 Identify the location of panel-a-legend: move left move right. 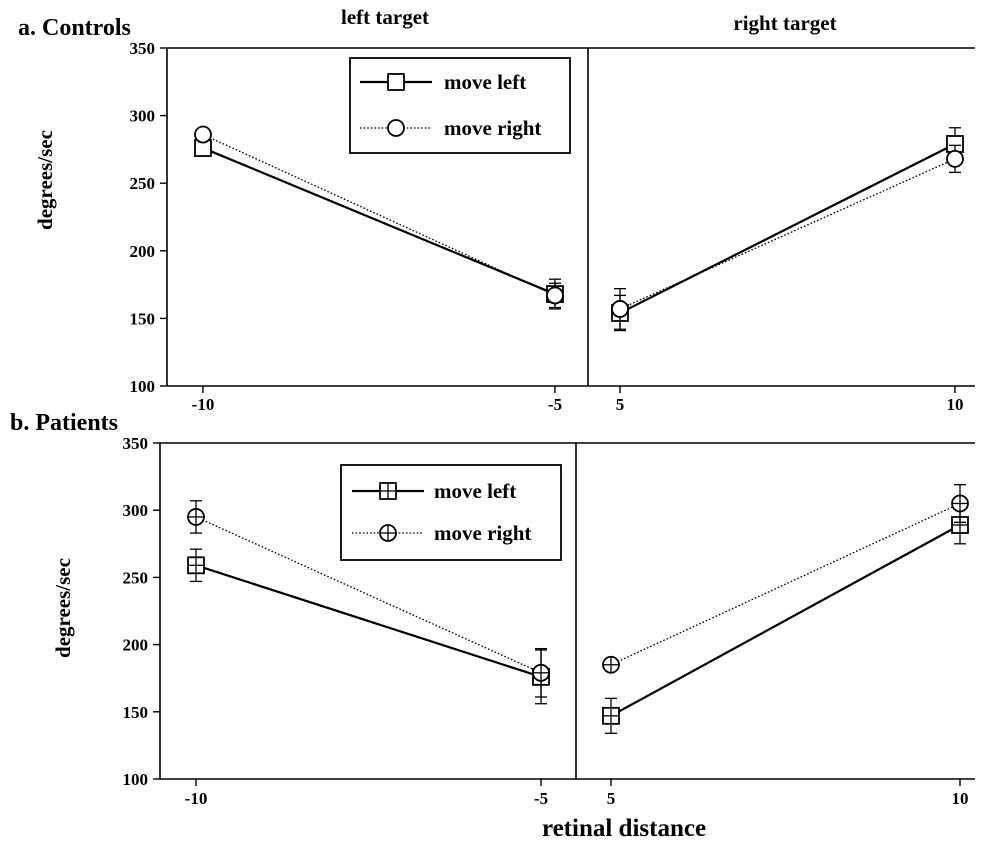
(460, 105).